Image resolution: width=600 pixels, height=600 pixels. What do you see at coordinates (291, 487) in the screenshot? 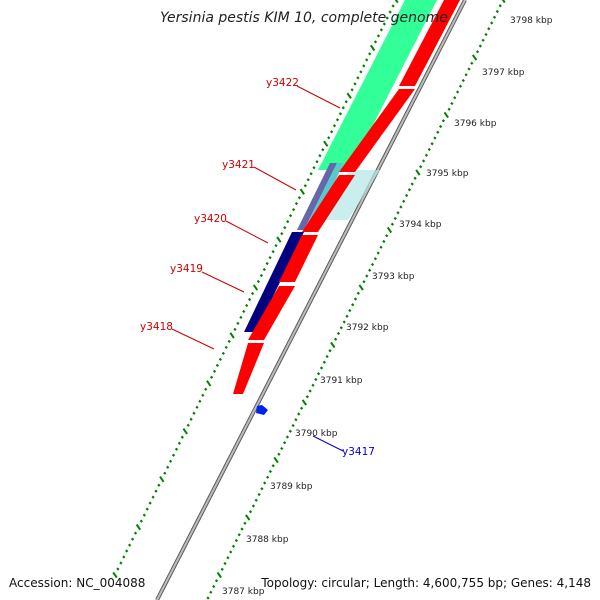
I see `scale-label: 3789 kbp` at bounding box center [291, 487].